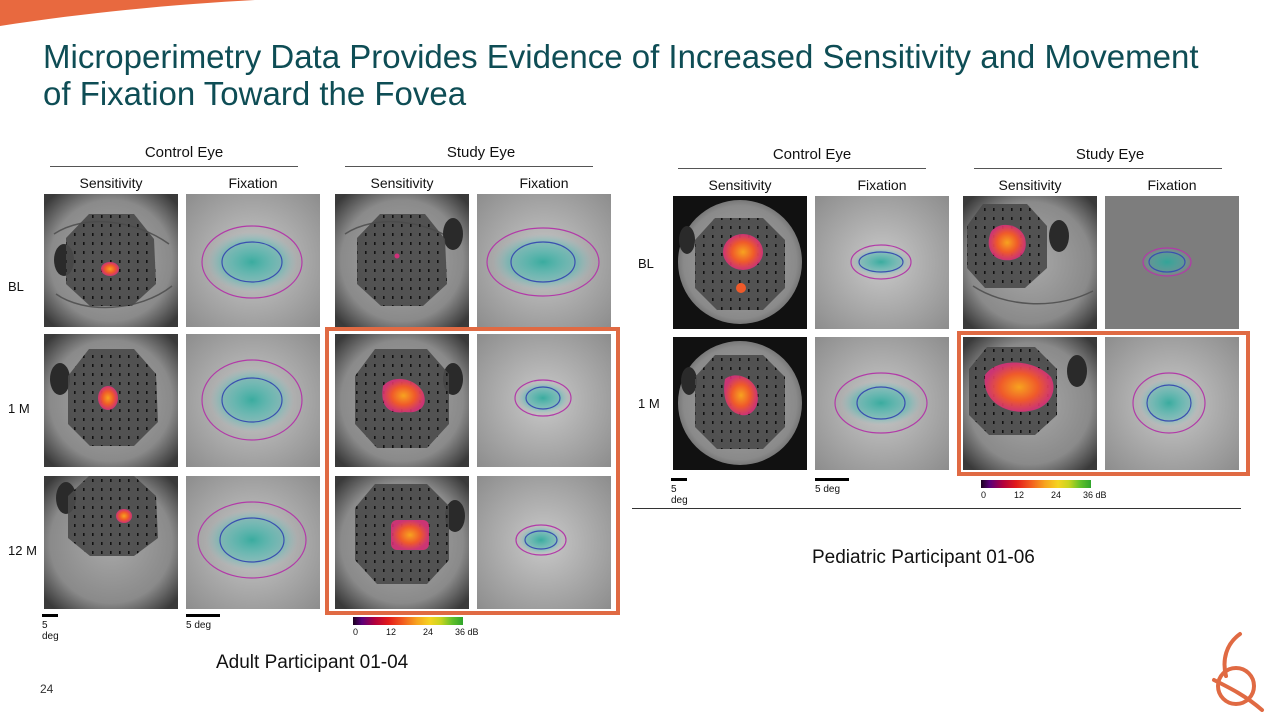 The height and width of the screenshot is (720, 1280). What do you see at coordinates (544, 260) in the screenshot?
I see `adult-study-bl-fixation-map` at bounding box center [544, 260].